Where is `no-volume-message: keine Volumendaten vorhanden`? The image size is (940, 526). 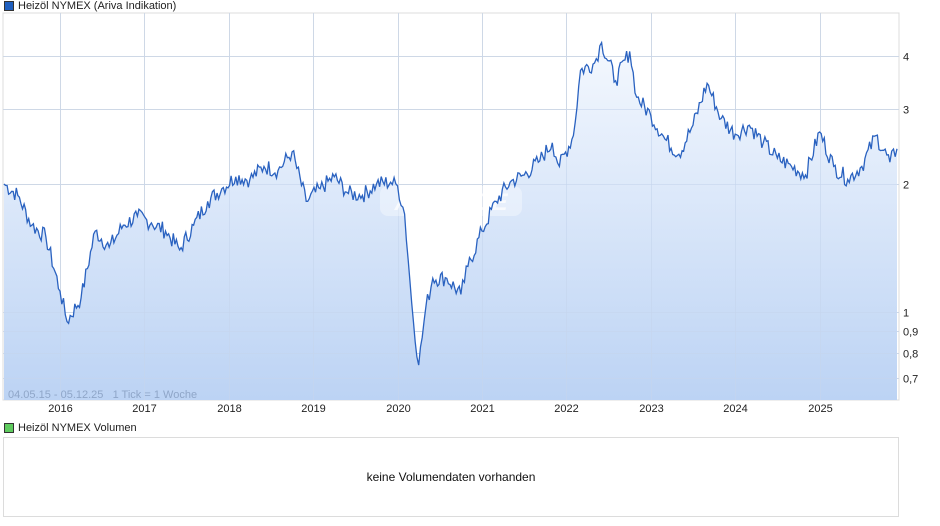 no-volume-message: keine Volumendaten vorhanden is located at coordinates (451, 477).